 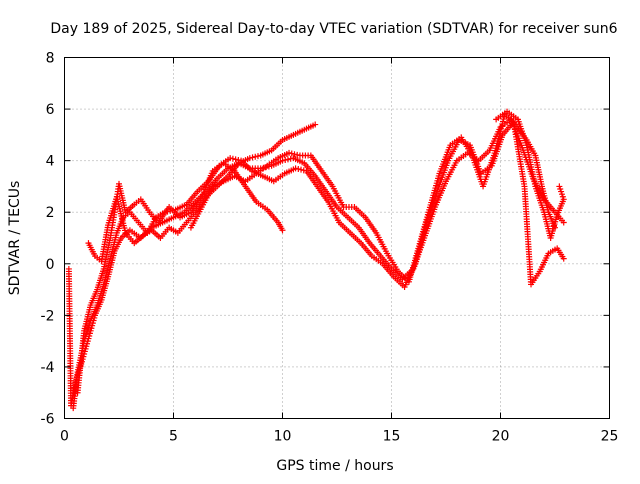 I want to click on y-axis-label: SDTVAR / TECUs, so click(x=15, y=238).